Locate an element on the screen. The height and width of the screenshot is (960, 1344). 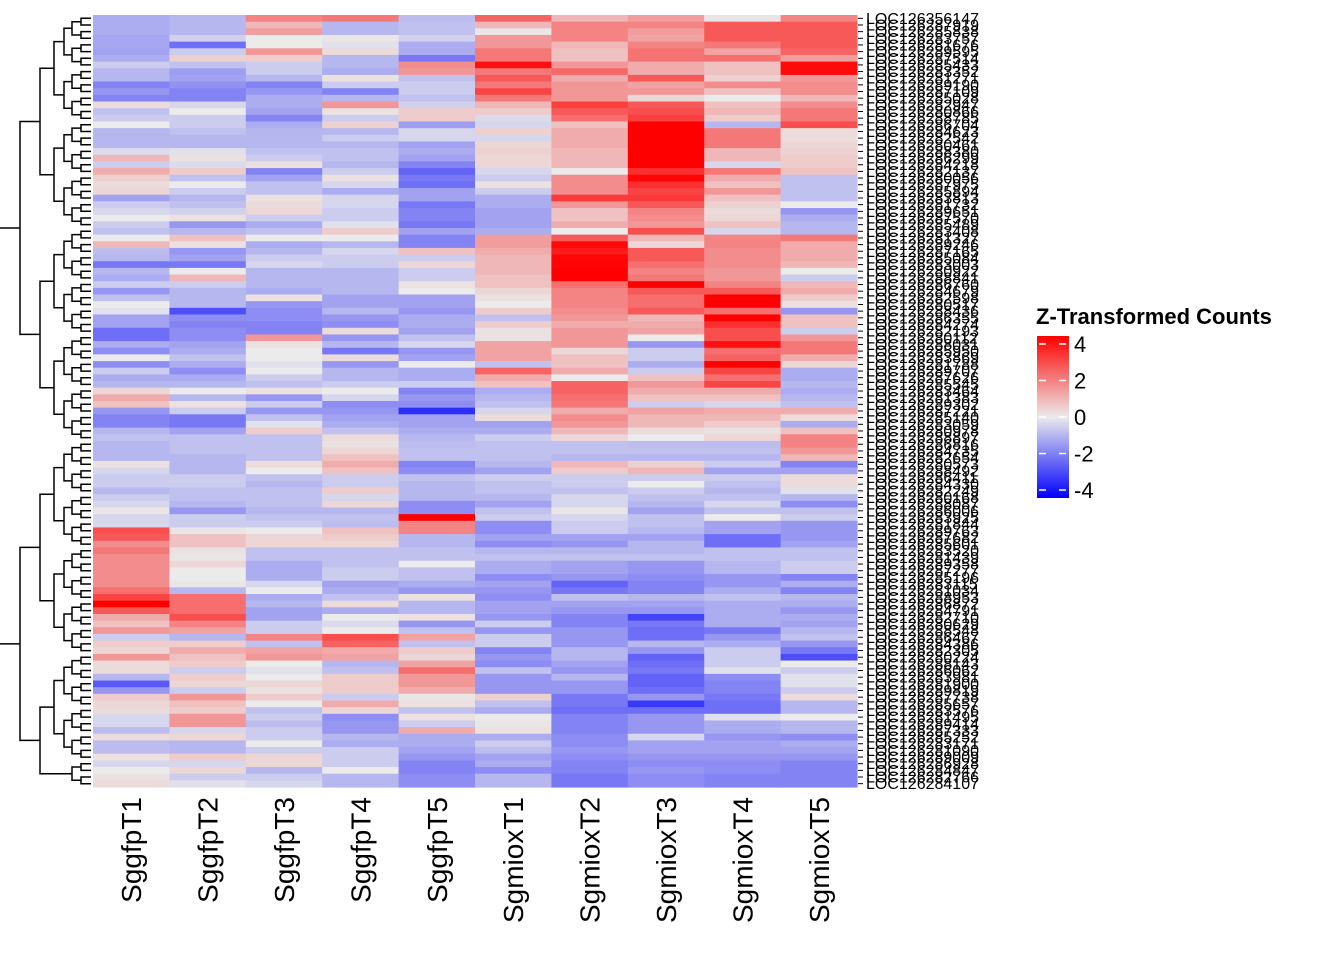
row-label: LOC126282710 is located at coordinates (922, 618).